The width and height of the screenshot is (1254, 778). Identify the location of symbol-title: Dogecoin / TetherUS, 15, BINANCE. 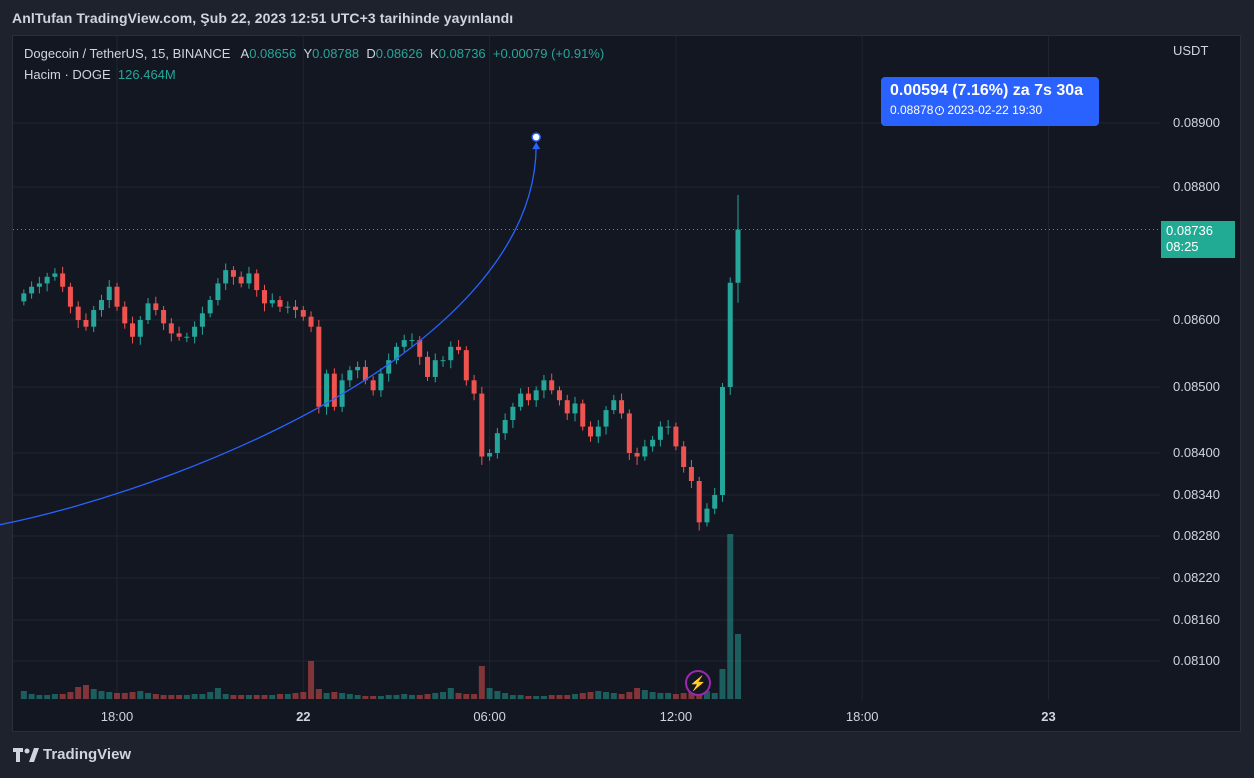
(127, 53).